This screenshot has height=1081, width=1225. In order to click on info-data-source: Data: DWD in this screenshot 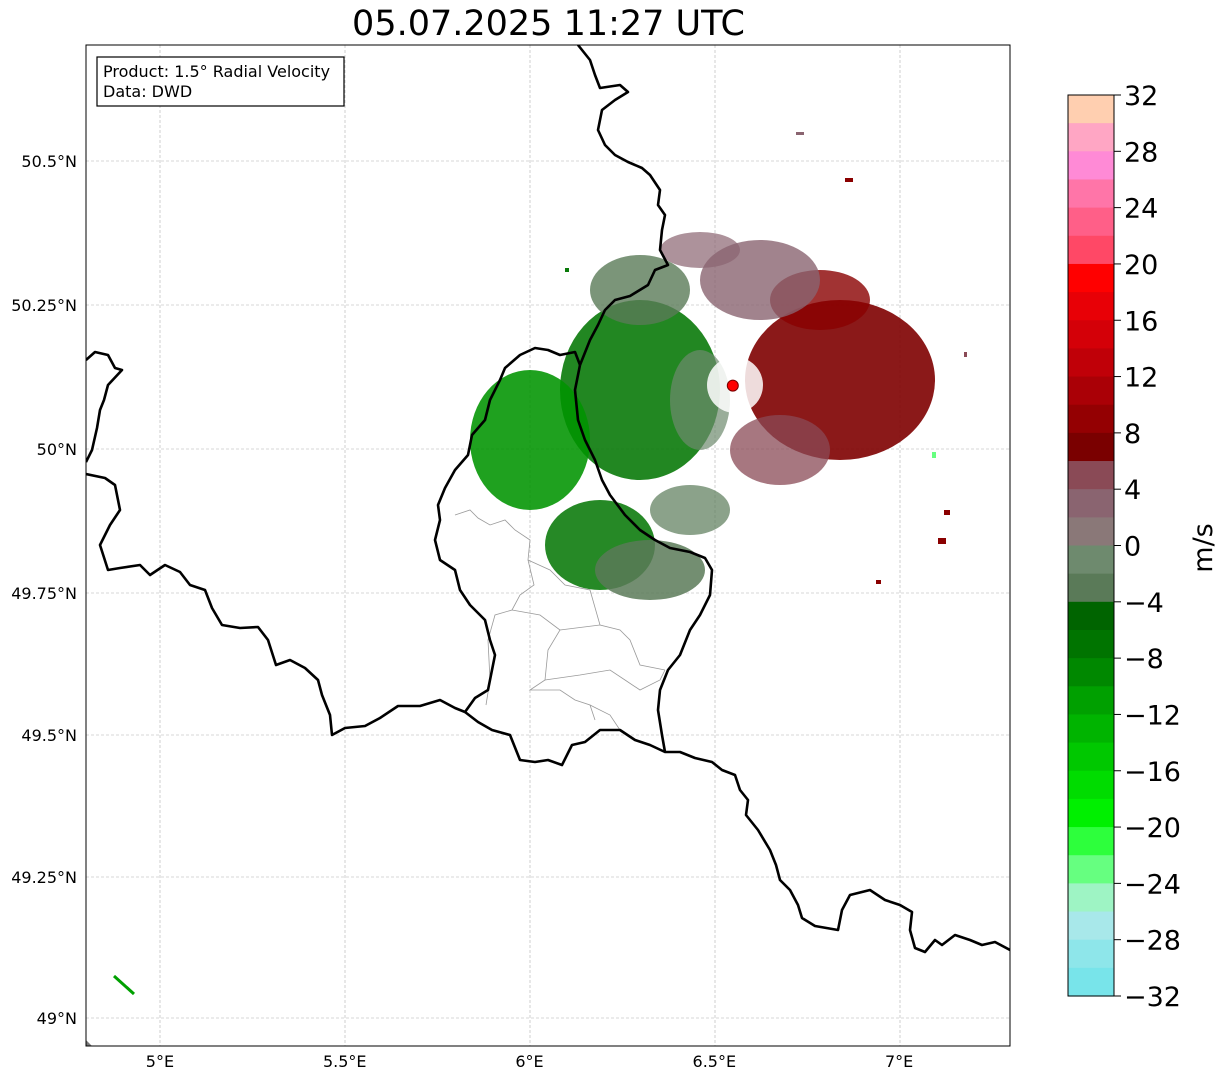, I will do `click(147, 91)`.